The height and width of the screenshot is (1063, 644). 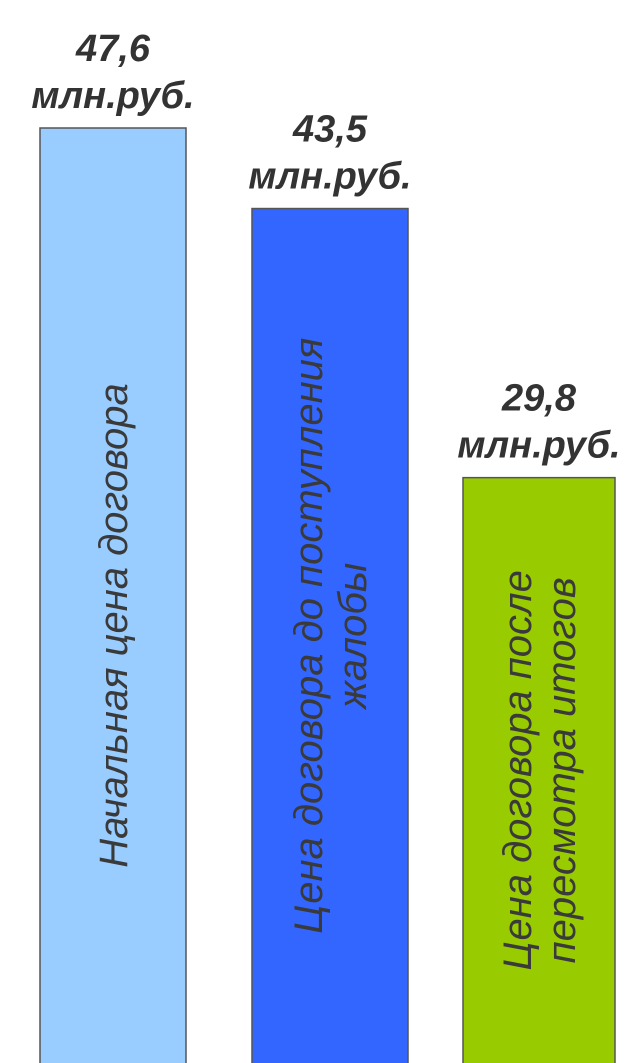 What do you see at coordinates (309, 636) in the screenshot?
I see `bar-label-2-line-1: Цена договора до поступления` at bounding box center [309, 636].